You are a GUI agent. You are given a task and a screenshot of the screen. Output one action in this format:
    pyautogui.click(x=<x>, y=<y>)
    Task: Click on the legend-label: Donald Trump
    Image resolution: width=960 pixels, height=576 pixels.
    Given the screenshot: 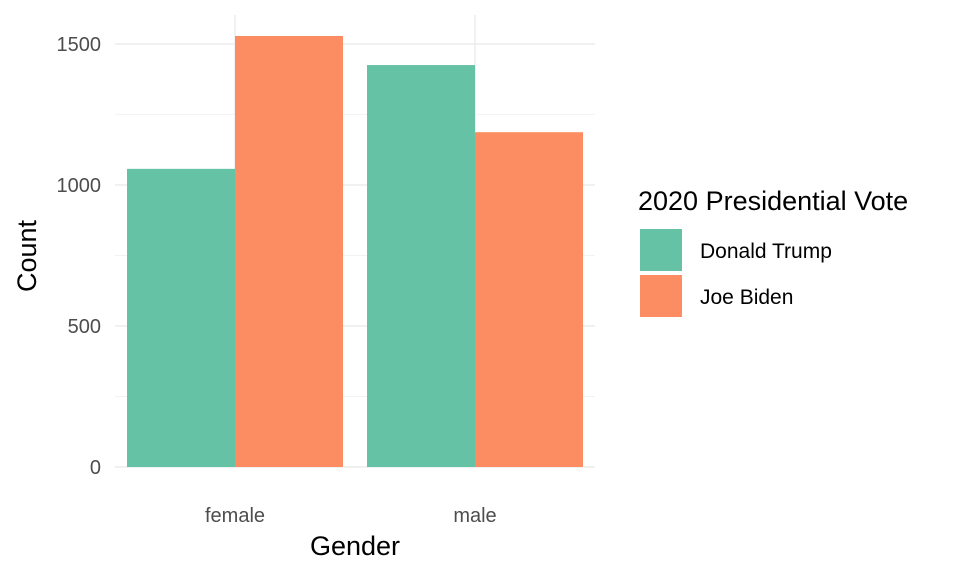 What is the action you would take?
    pyautogui.click(x=766, y=251)
    